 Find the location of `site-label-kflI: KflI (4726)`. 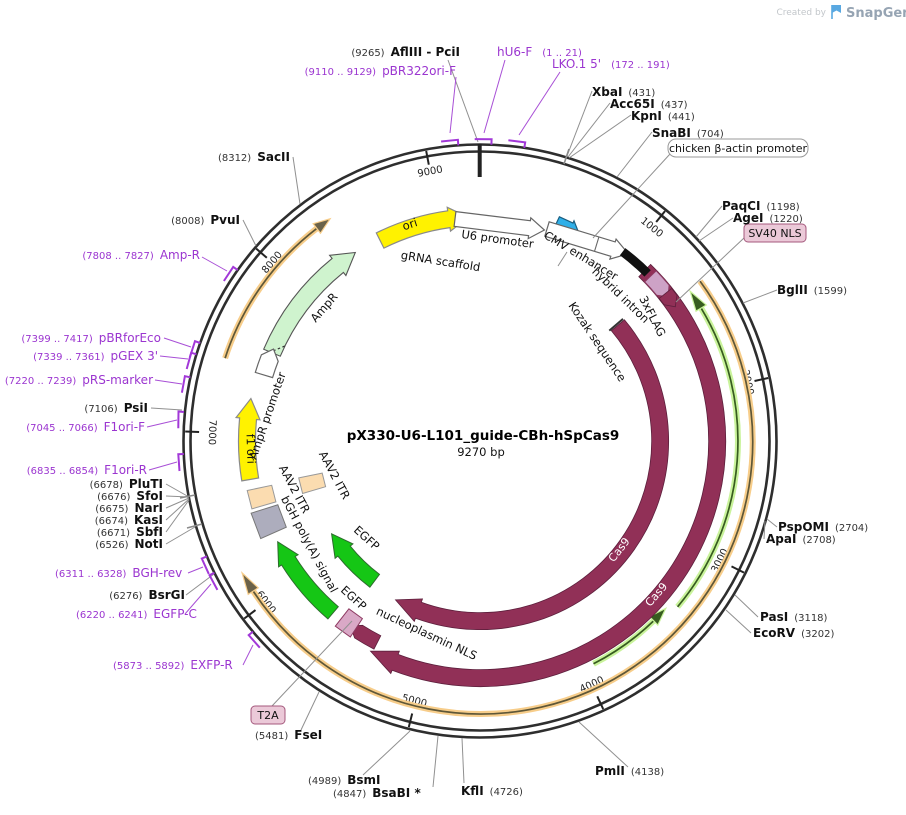

site-label-kflI: KflI (4726) is located at coordinates (492, 791).